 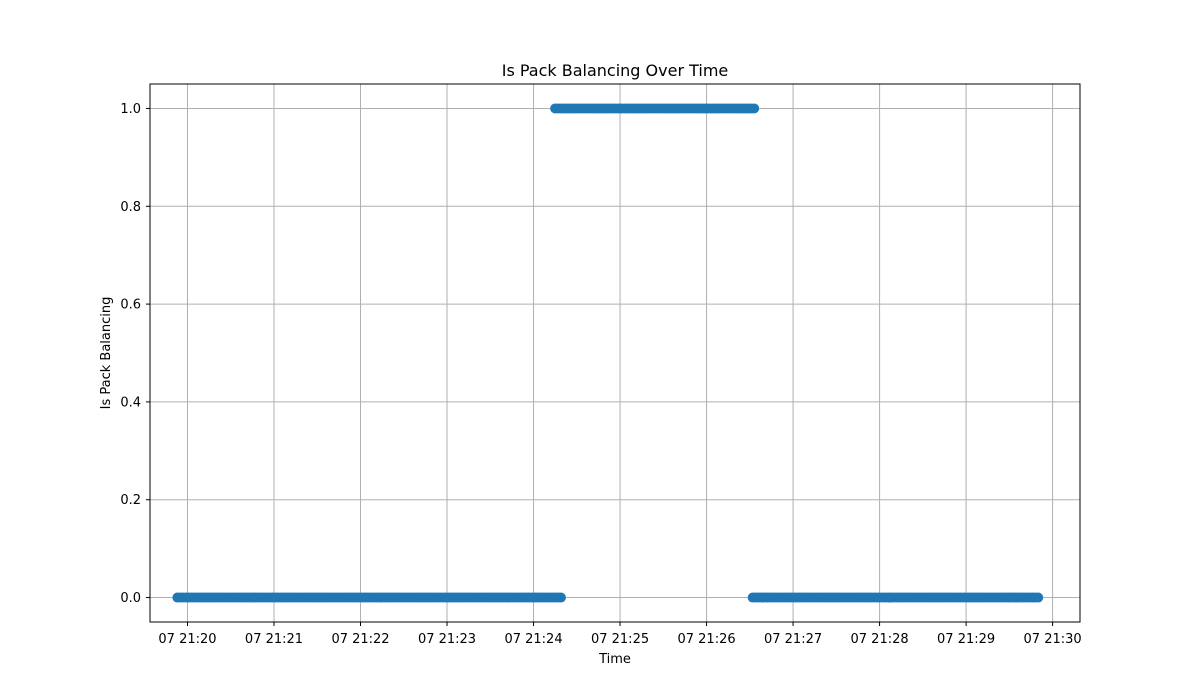 What do you see at coordinates (130, 109) in the screenshot?
I see `y-tick-label: 1.0` at bounding box center [130, 109].